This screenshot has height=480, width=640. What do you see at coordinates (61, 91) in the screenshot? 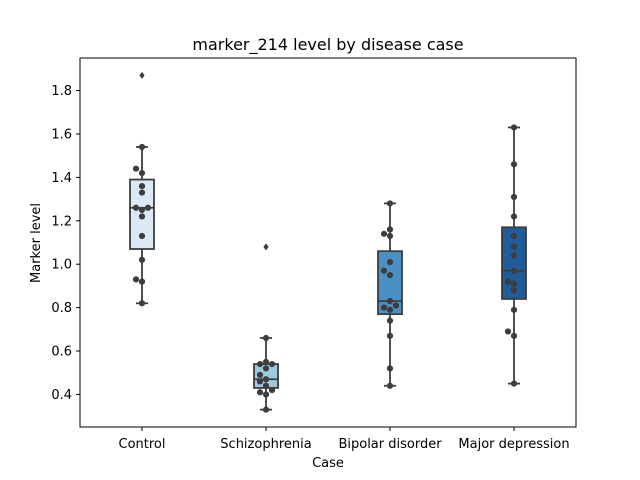
I see `y-tick-label: 1.8` at bounding box center [61, 91].